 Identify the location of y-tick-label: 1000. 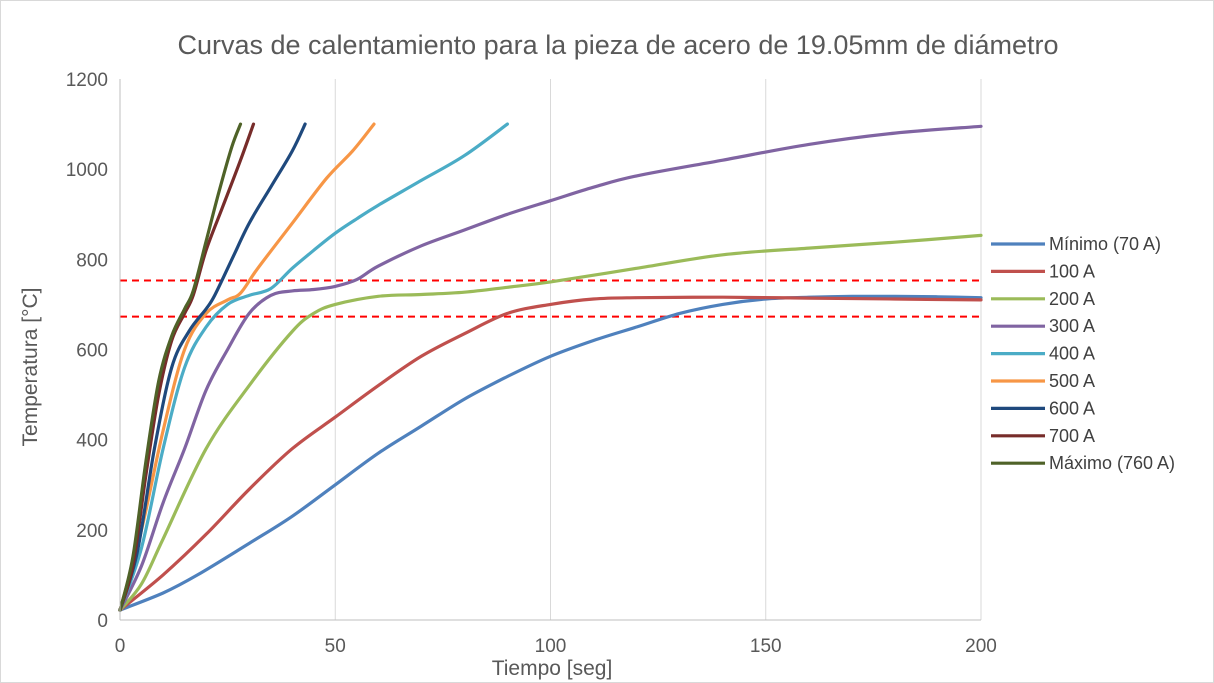
(87, 170).